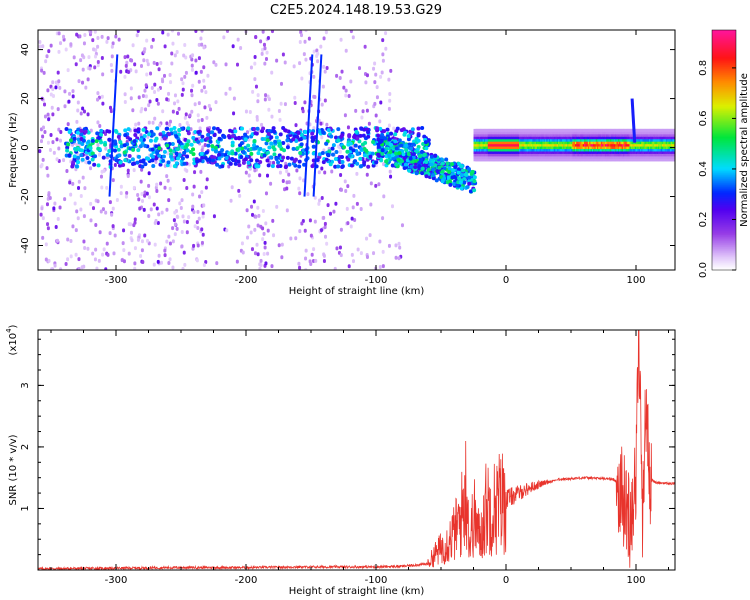 Image resolution: width=750 pixels, height=600 pixels. Describe the element at coordinates (635, 580) in the screenshot. I see `x-tick-label: 100` at that location.